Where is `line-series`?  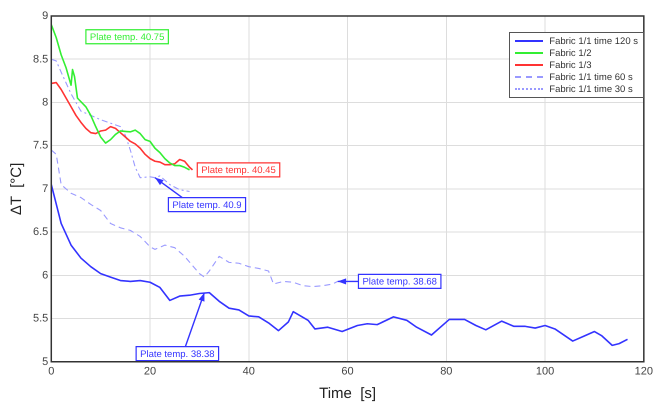
line-series is located at coordinates (120, 125).